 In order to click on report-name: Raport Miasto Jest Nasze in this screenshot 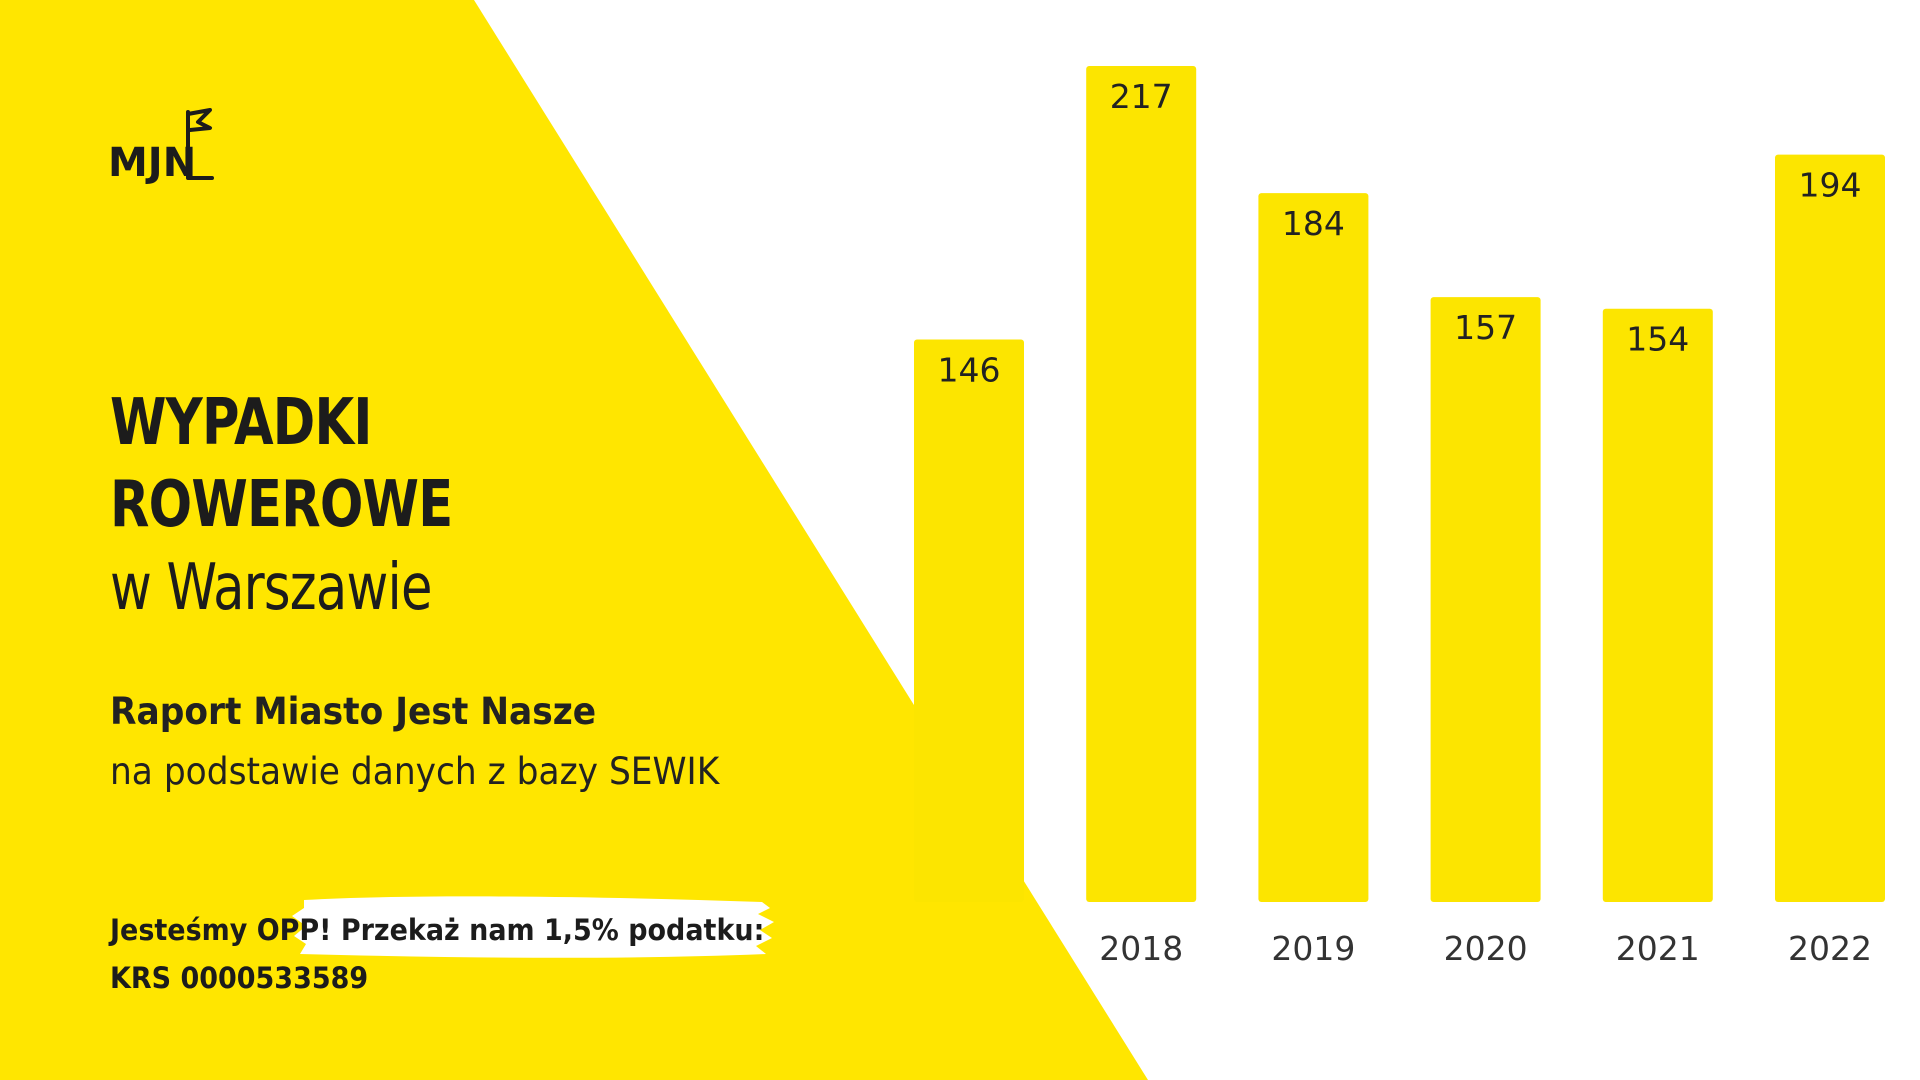, I will do `click(353, 711)`.